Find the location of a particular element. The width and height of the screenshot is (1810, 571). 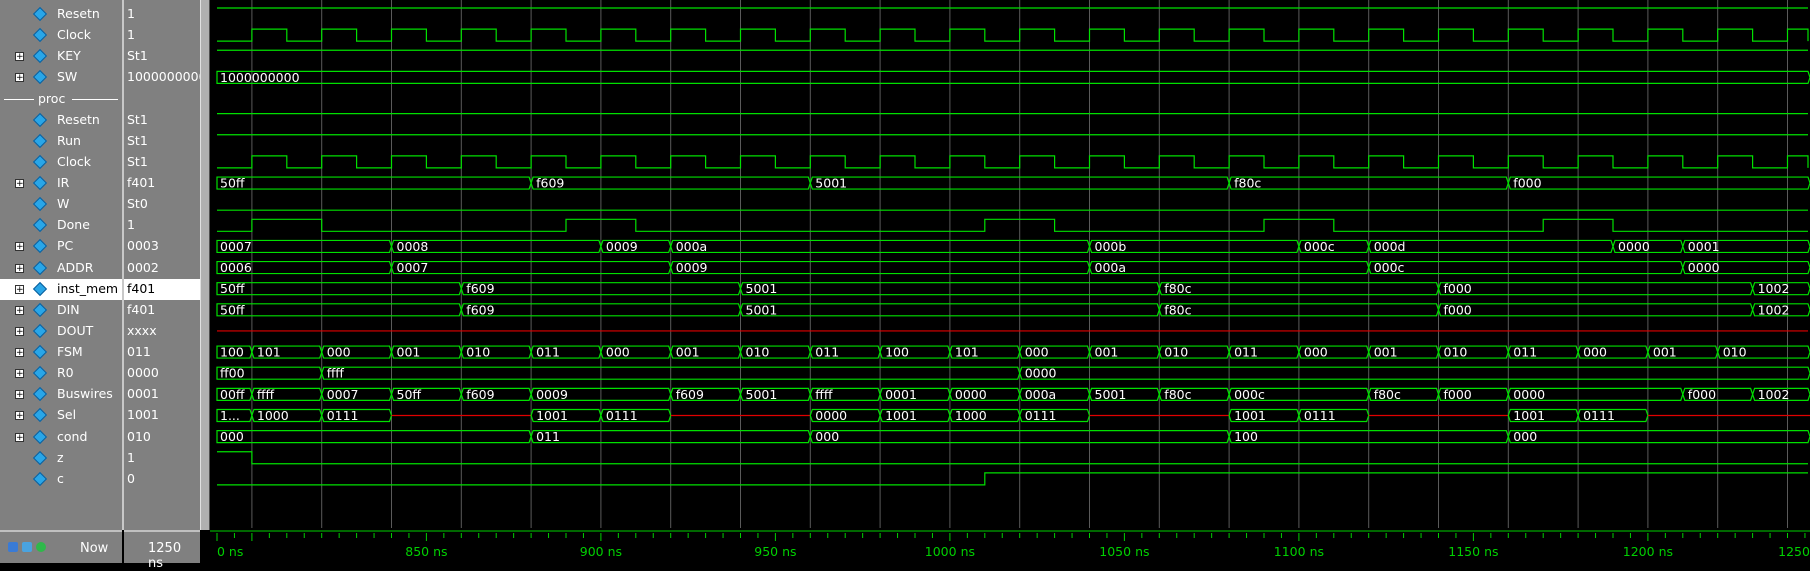

waveform-cond: 000 011 000 100 000 is located at coordinates (1013, 436).